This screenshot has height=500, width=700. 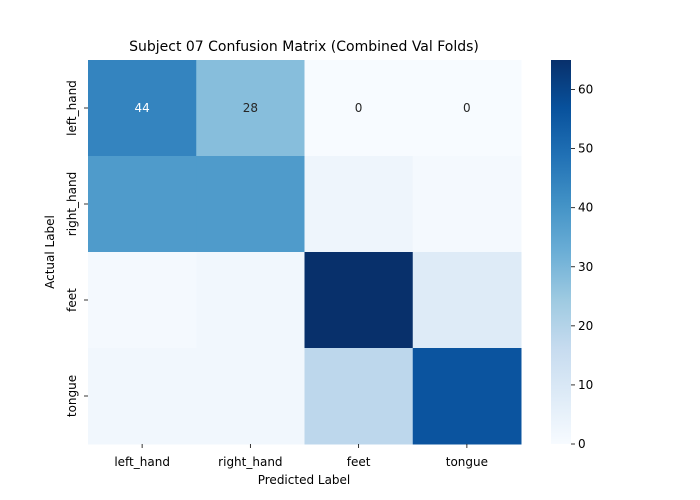 I want to click on heatmap-cell-tongue-left_hand, so click(x=142, y=396).